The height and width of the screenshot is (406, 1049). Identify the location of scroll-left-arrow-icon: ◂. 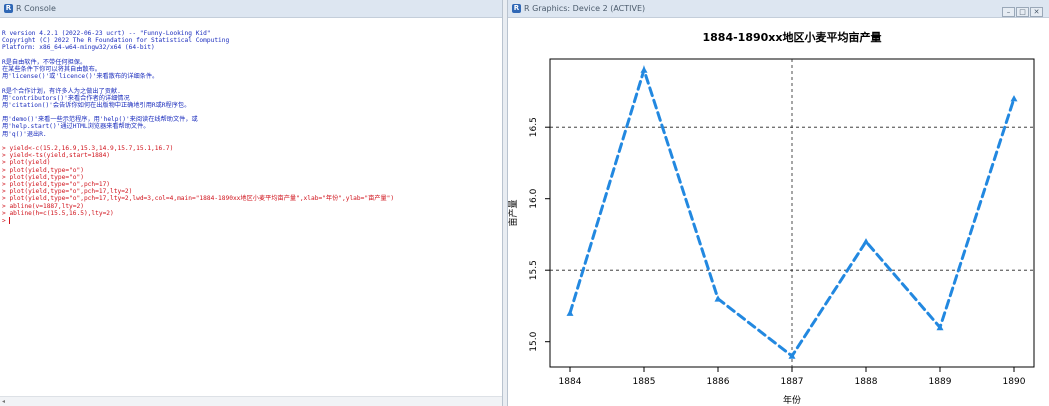
(4, 401).